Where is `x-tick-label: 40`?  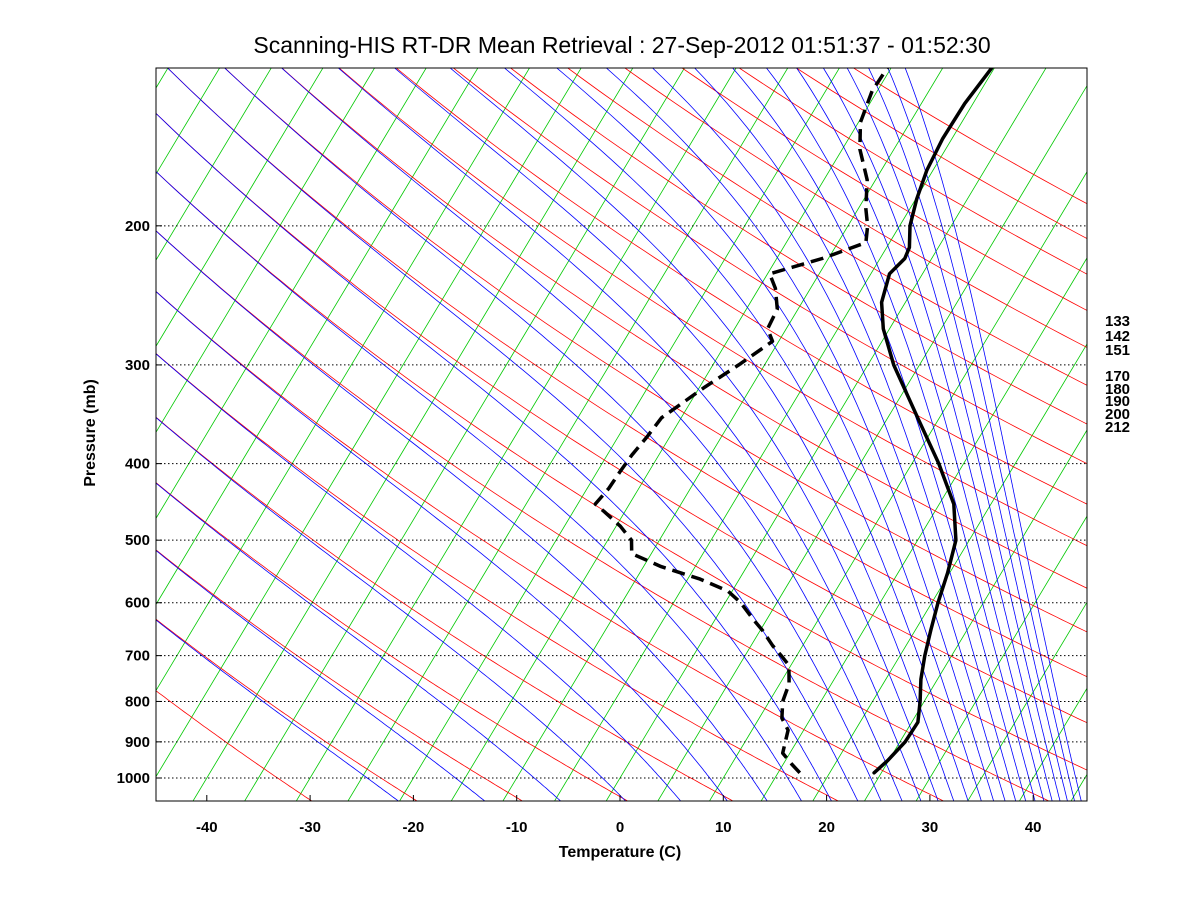 x-tick-label: 40 is located at coordinates (1033, 827).